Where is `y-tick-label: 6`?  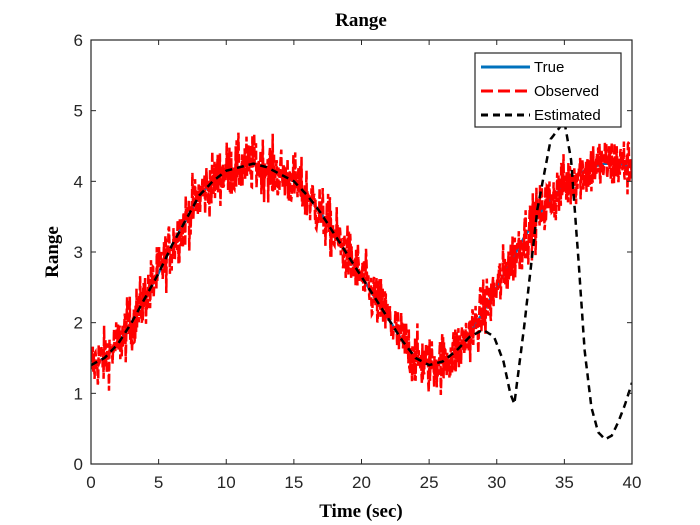 y-tick-label: 6 is located at coordinates (78, 40).